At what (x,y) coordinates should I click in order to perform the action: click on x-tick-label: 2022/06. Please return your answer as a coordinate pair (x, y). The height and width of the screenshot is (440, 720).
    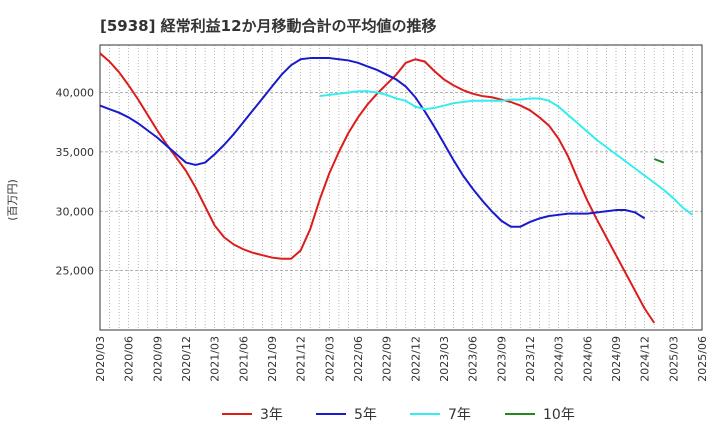
    Looking at the image, I should click on (358, 359).